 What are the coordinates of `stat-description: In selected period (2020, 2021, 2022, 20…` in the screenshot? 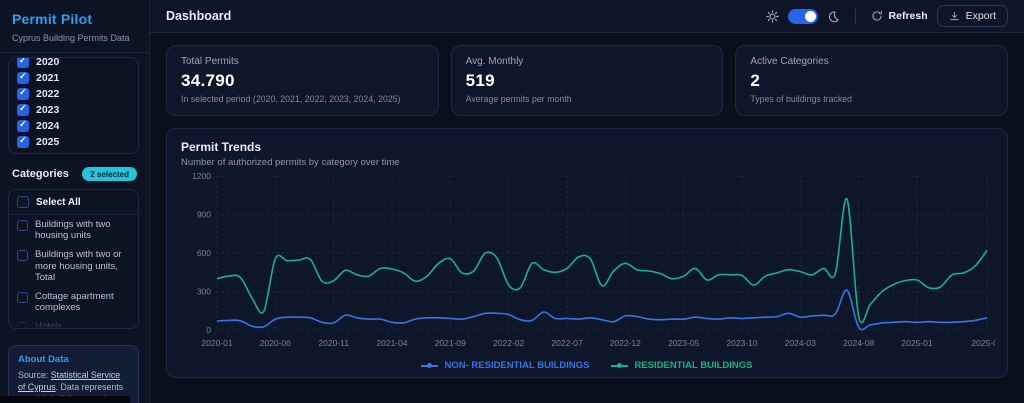 It's located at (291, 99).